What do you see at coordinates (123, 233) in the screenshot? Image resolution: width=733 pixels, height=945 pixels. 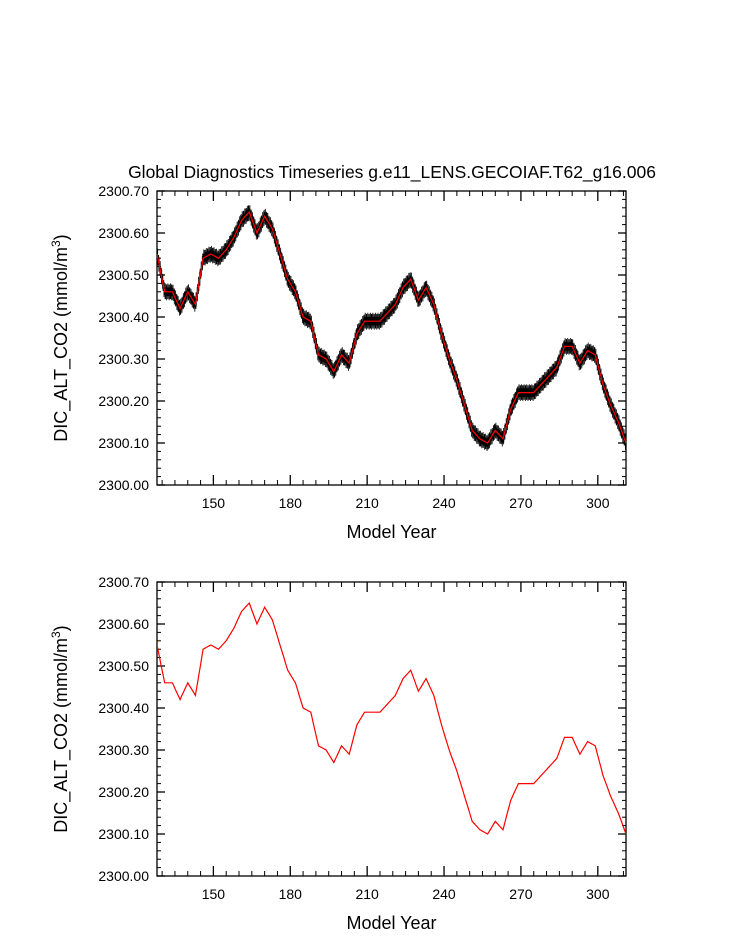 I see `y-tick-label: 2300.60` at bounding box center [123, 233].